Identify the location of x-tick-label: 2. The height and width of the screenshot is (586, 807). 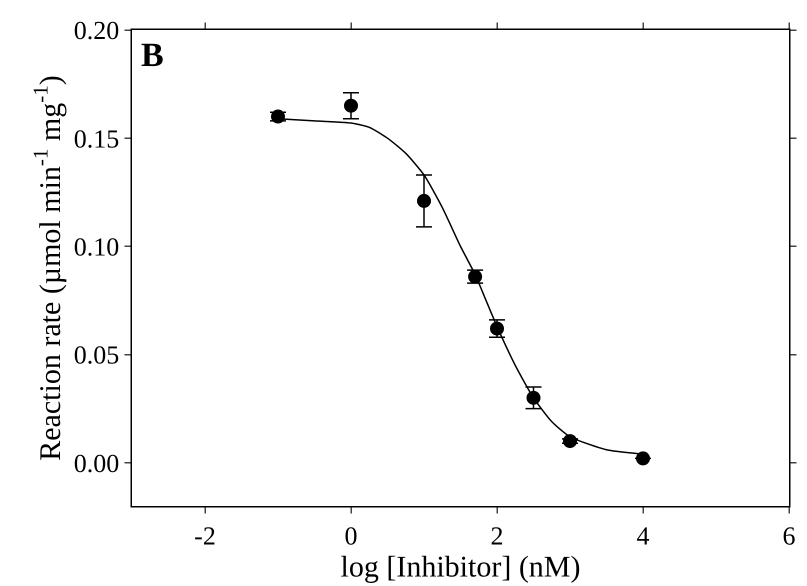
(497, 536).